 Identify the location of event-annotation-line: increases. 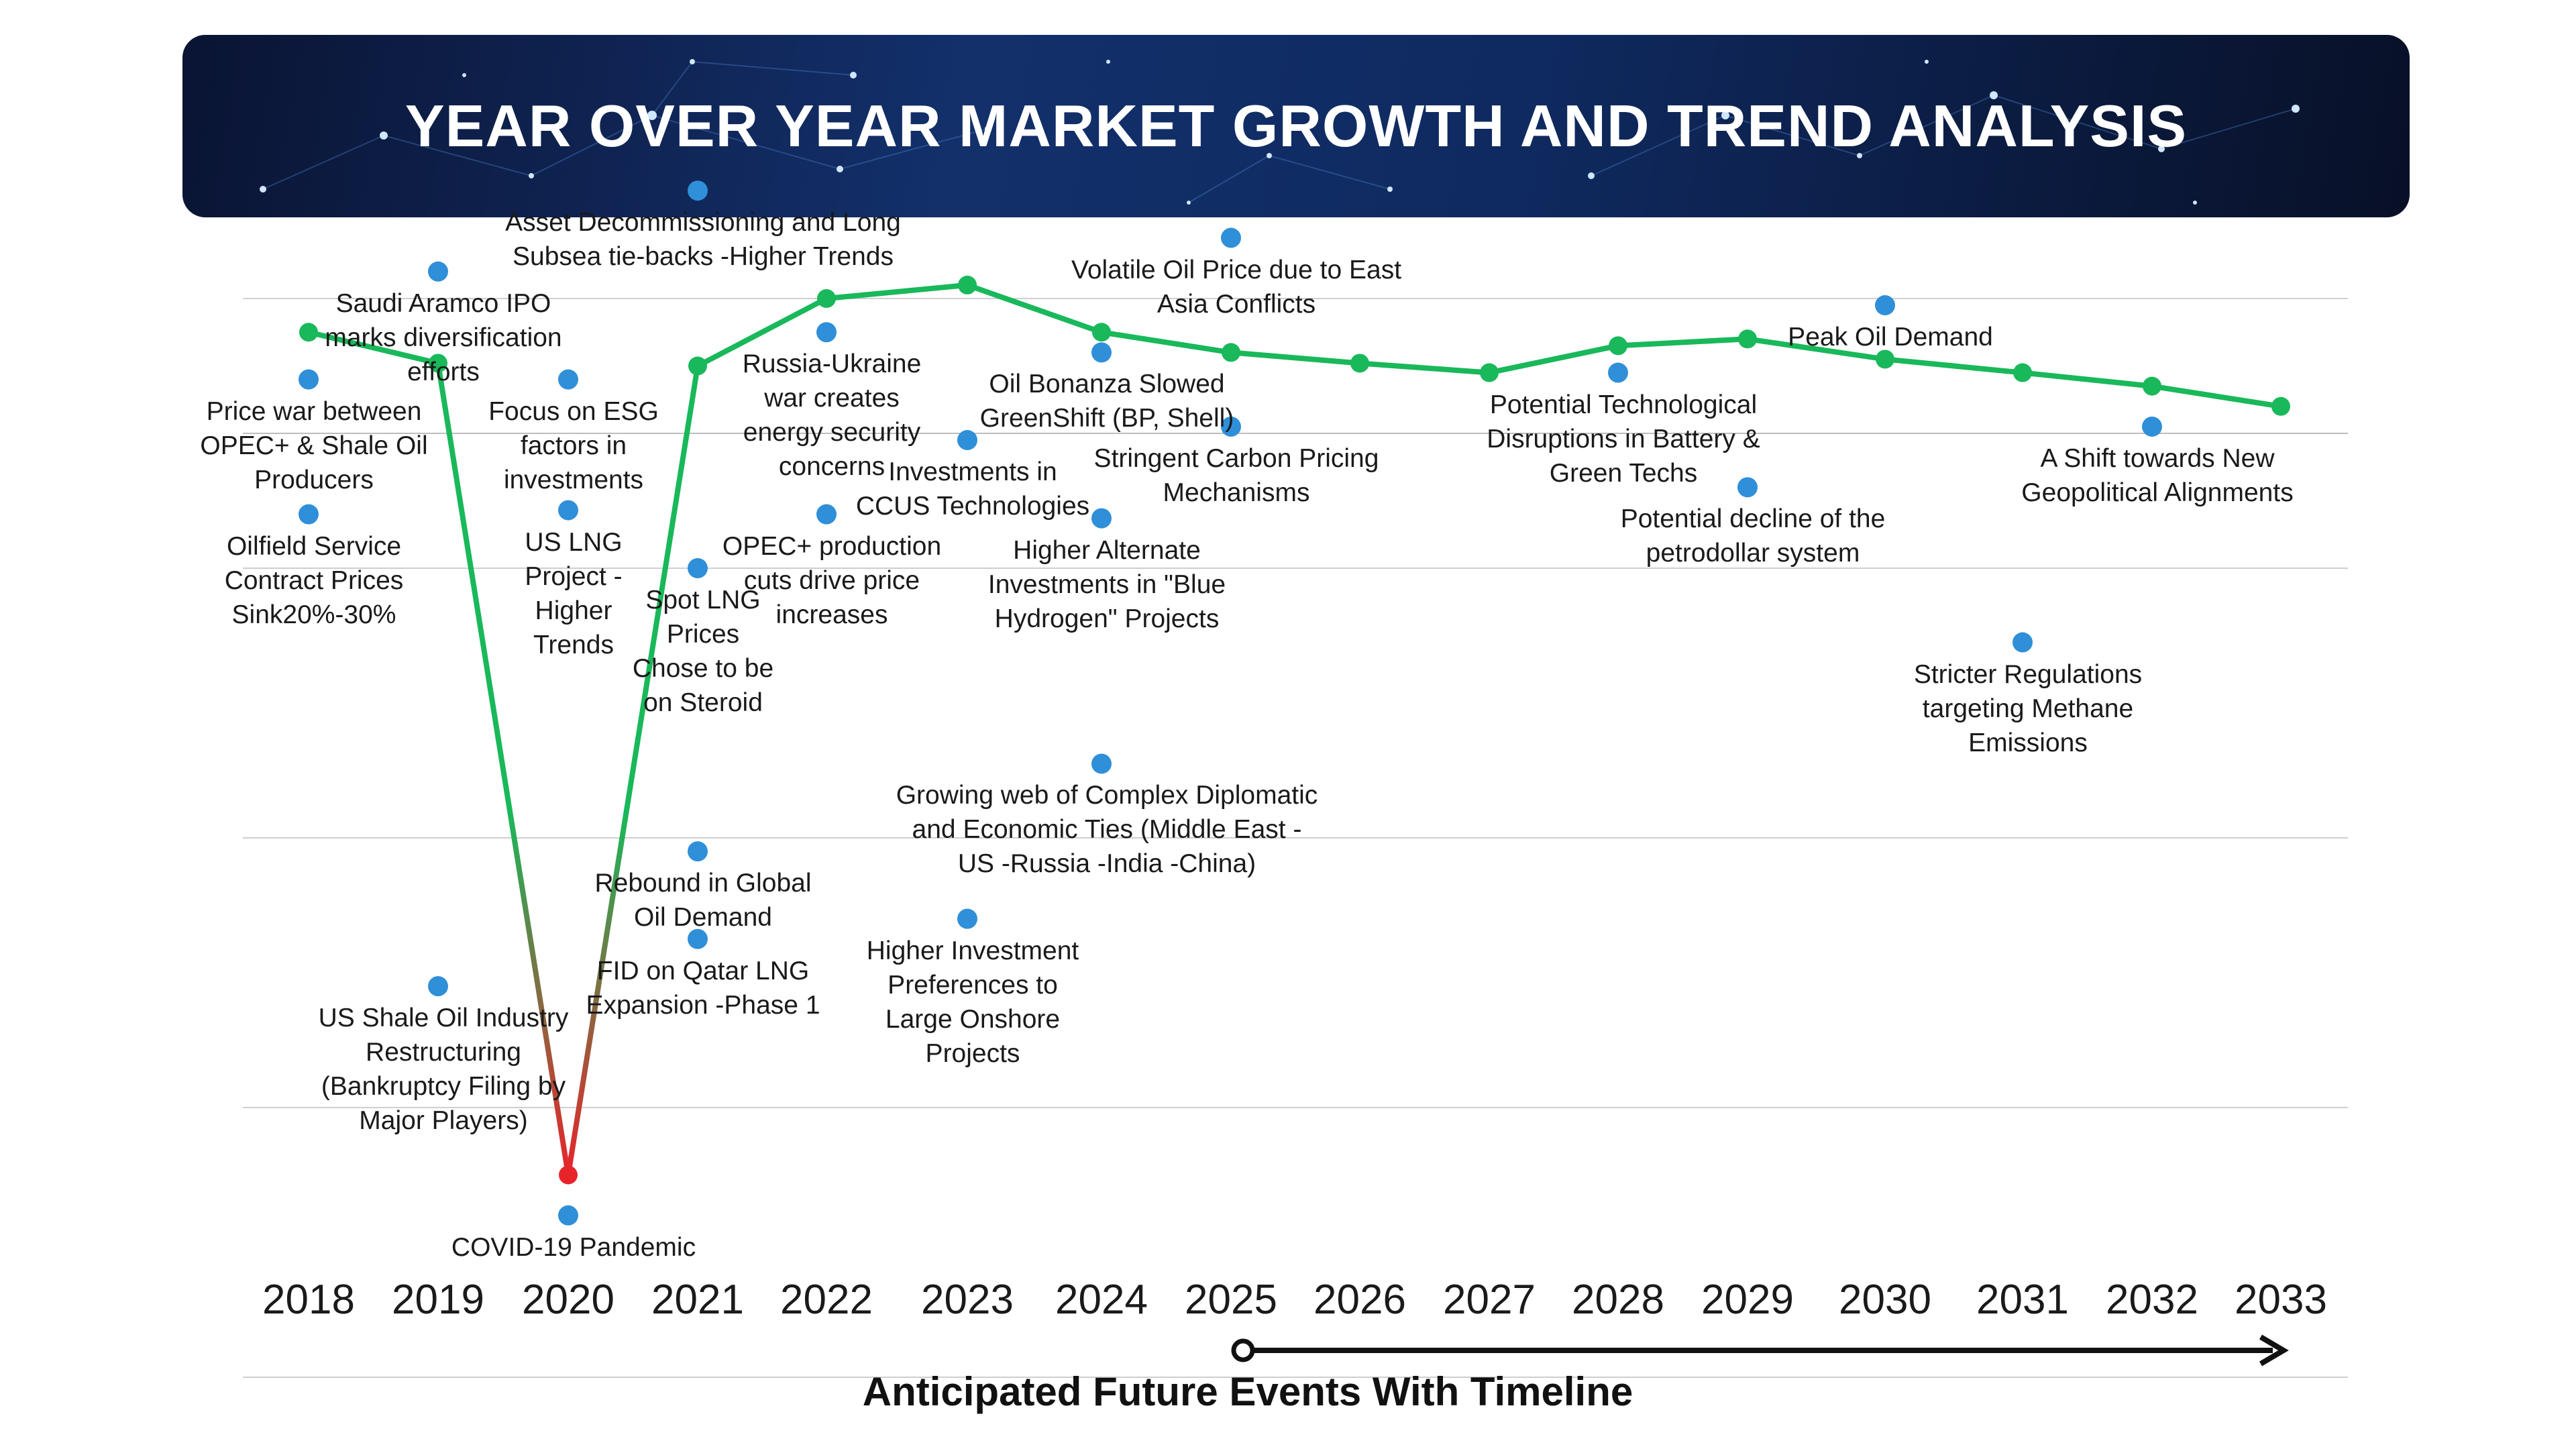
(831, 614).